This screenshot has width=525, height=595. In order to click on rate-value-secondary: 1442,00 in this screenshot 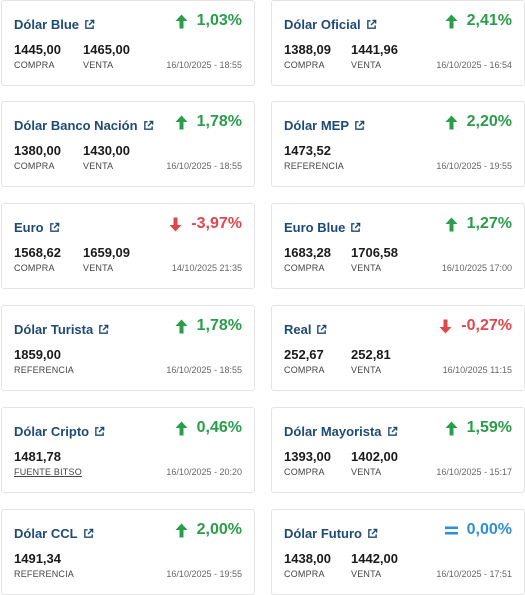, I will do `click(374, 558)`.